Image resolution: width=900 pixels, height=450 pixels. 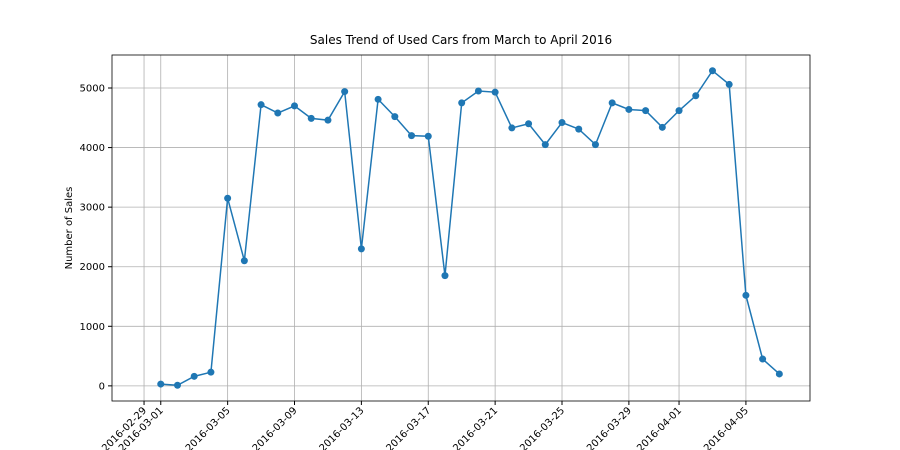 What do you see at coordinates (275, 427) in the screenshot?
I see `x-tick-label: 2016-03-09` at bounding box center [275, 427].